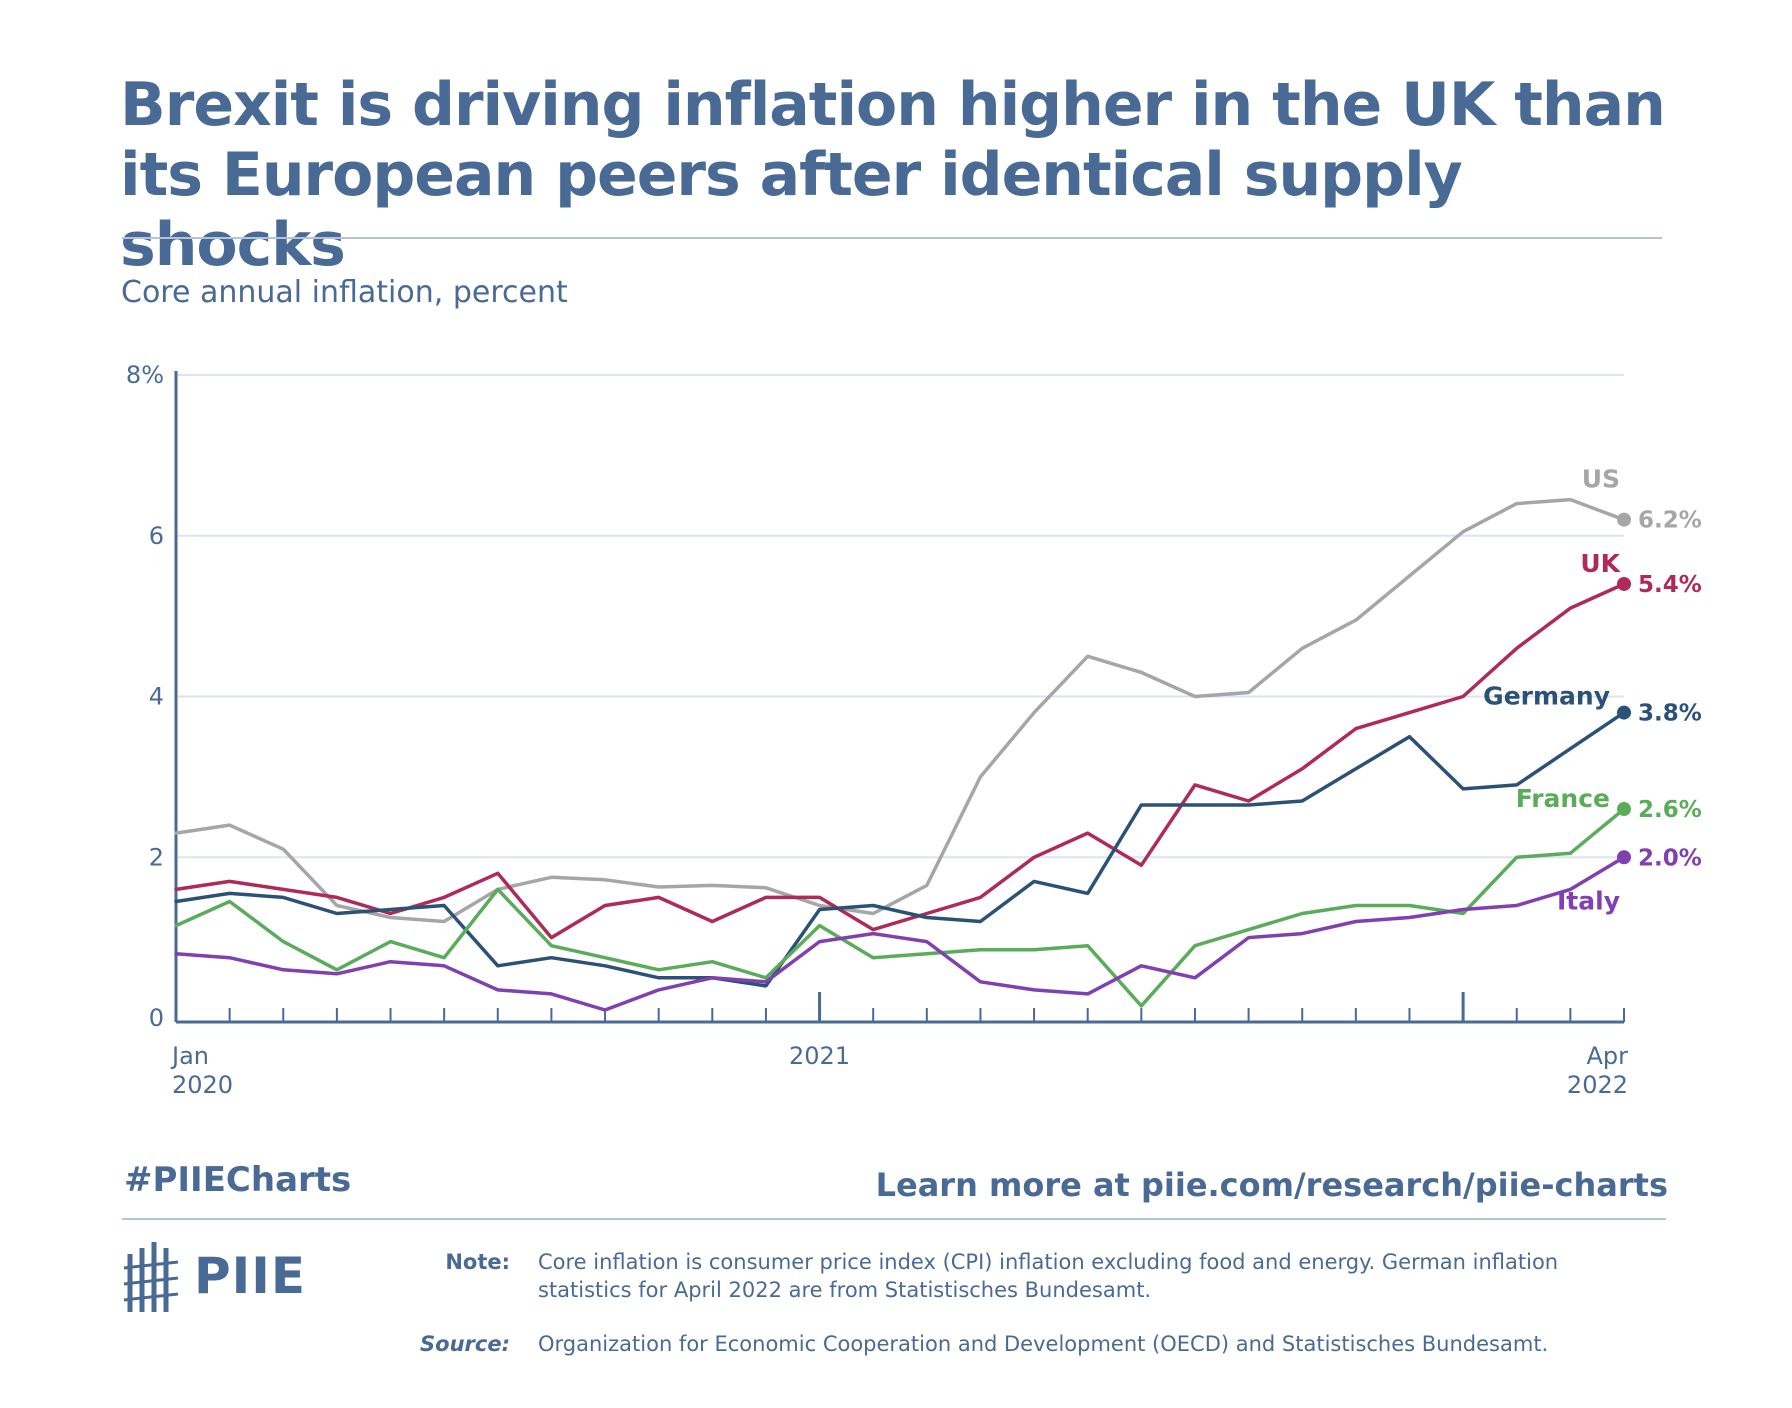 Image resolution: width=1792 pixels, height=1408 pixels. I want to click on series-endpoint-uk, so click(1624, 583).